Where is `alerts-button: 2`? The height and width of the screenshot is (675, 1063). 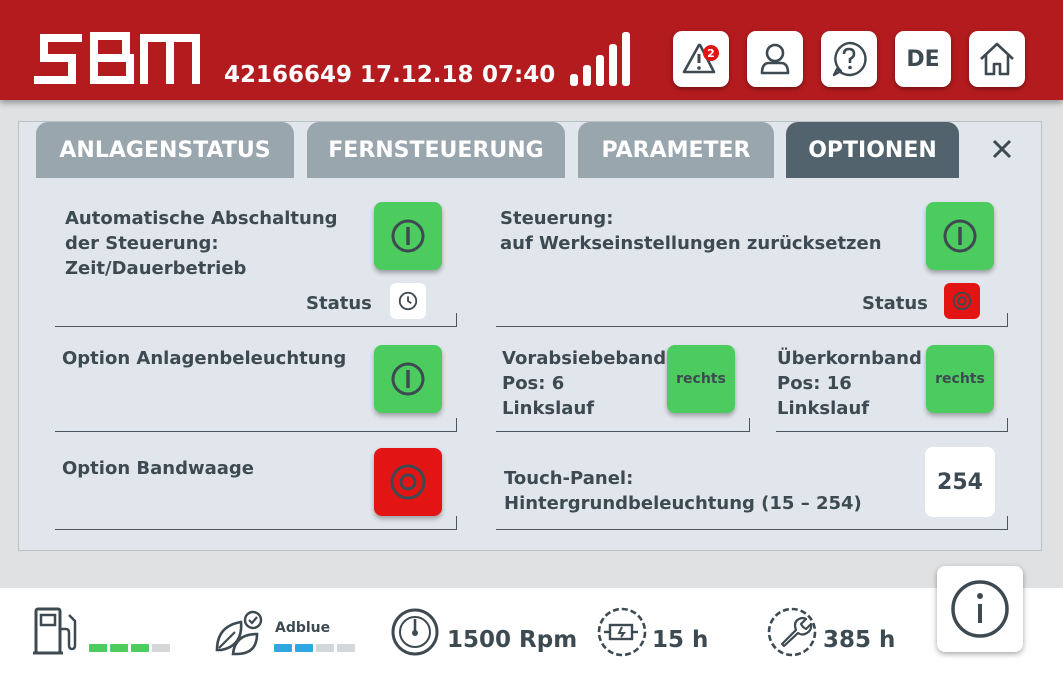 alerts-button: 2 is located at coordinates (701, 59).